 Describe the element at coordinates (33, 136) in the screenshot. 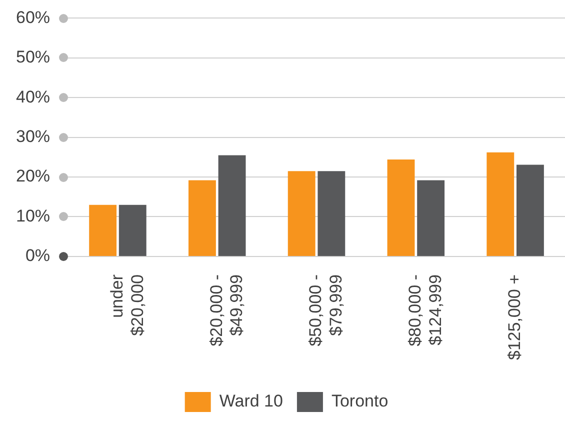

I see `y-tick-label: 30%` at that location.